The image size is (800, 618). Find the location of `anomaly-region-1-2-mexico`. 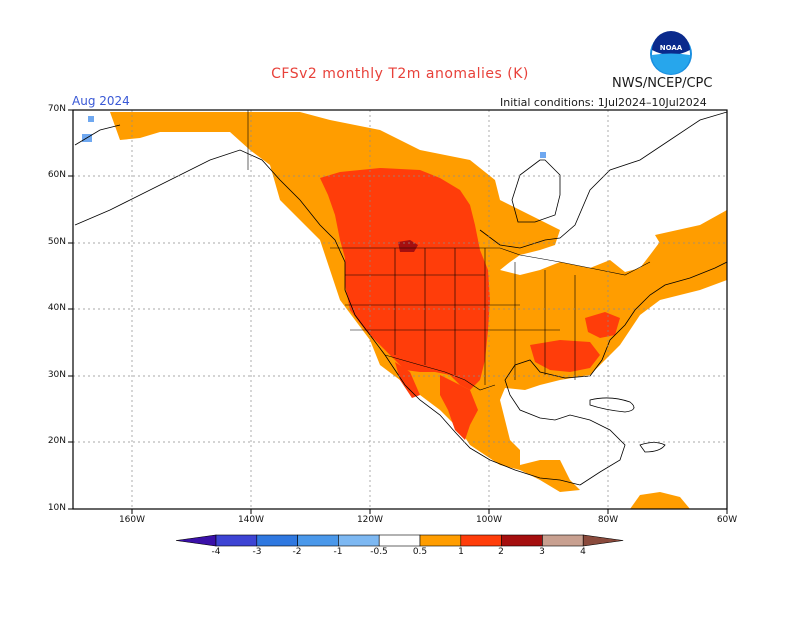

anomaly-region-1-2-mexico is located at coordinates (459, 407).